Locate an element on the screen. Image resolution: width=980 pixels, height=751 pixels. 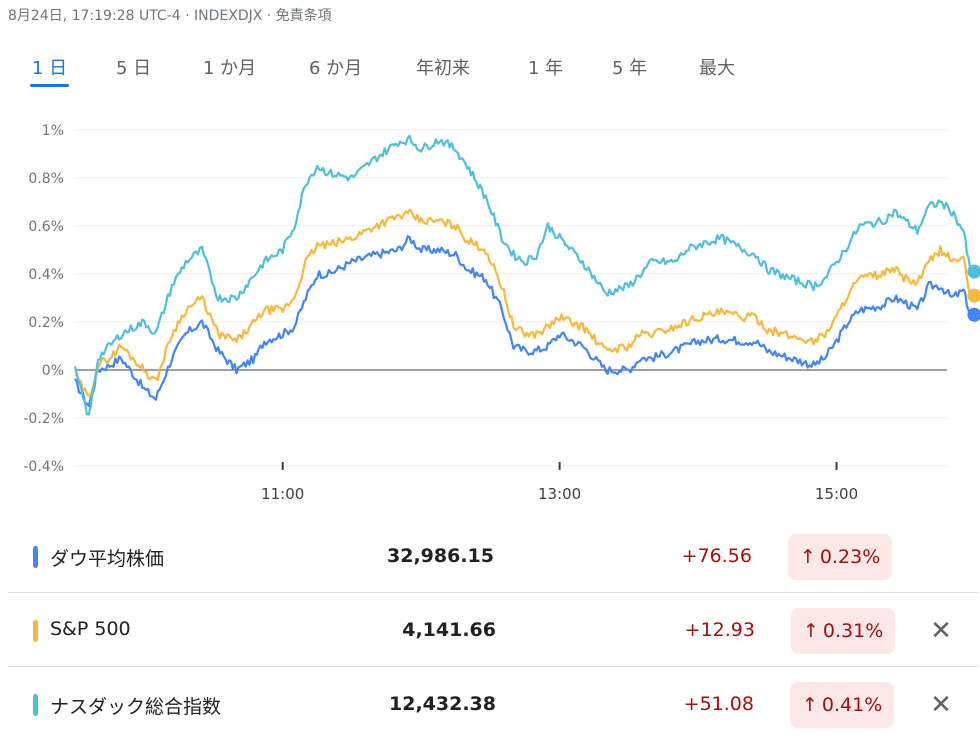
chart-header-info: 8月24日, 17:19:28 UTC-4 · INDEXDJX · 免責条項 is located at coordinates (170, 16).